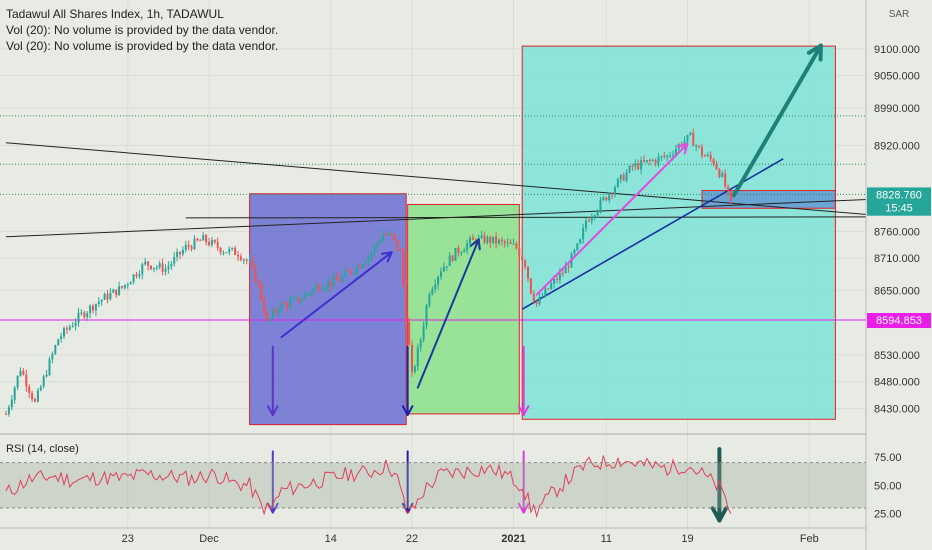  What do you see at coordinates (521, 508) in the screenshot?
I see `rsi-down-arrow-head` at bounding box center [521, 508].